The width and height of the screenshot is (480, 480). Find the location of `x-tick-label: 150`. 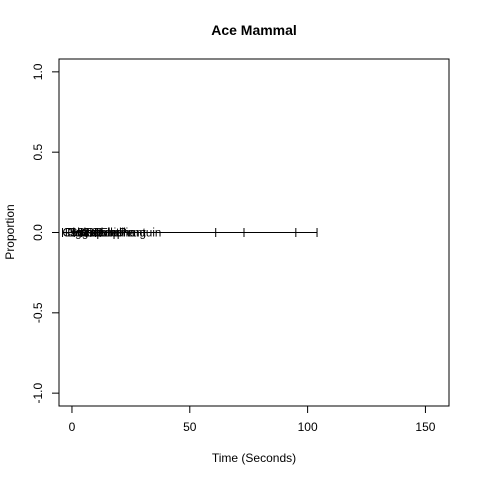

x-tick-label: 150 is located at coordinates (425, 427).